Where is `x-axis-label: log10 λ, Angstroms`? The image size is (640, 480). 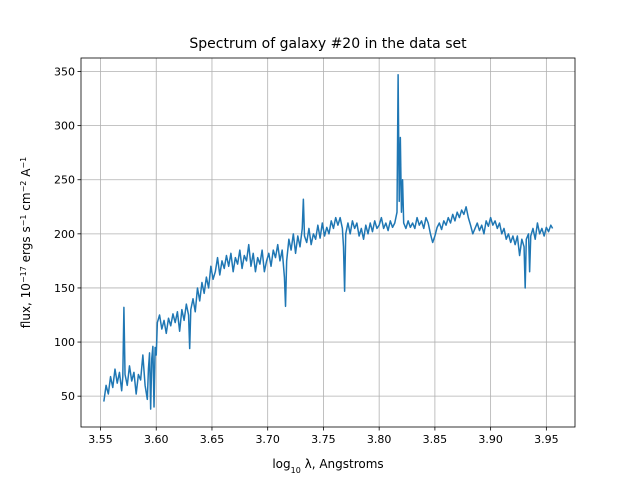 x-axis-label: log10 λ, Angstroms is located at coordinates (327, 466).